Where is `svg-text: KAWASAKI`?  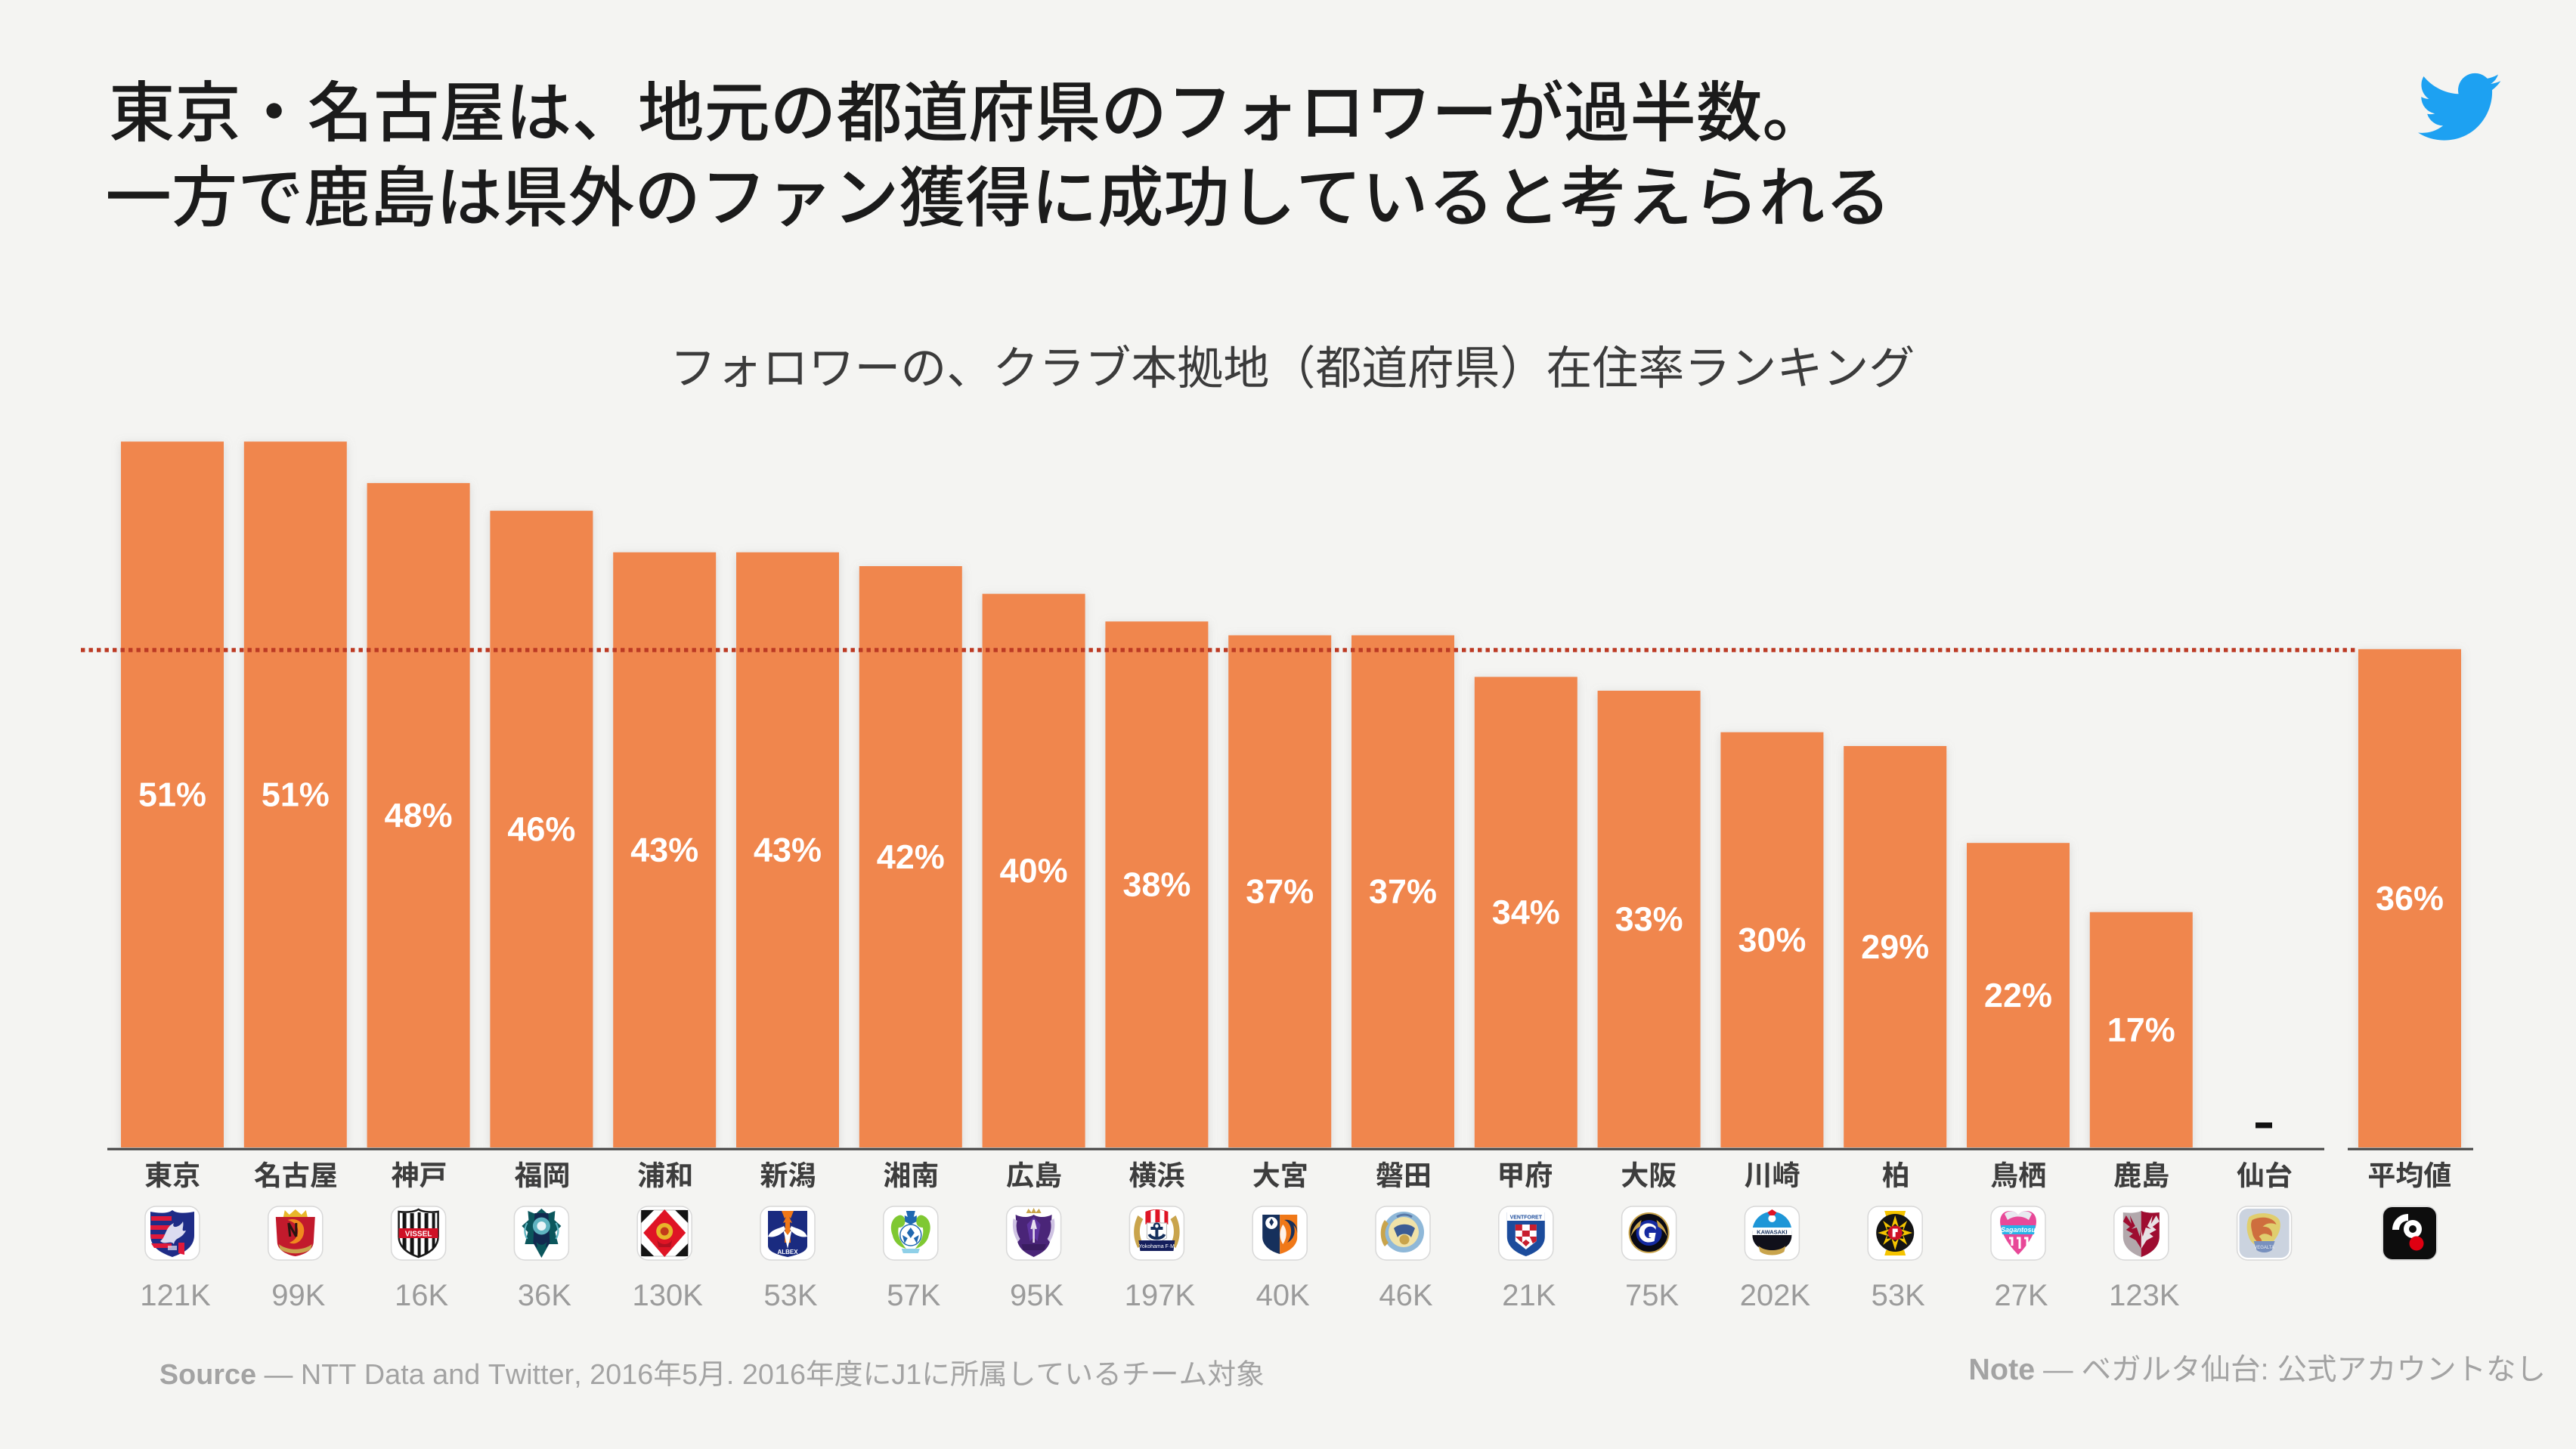 svg-text: KAWASAKI is located at coordinates (1772, 1232).